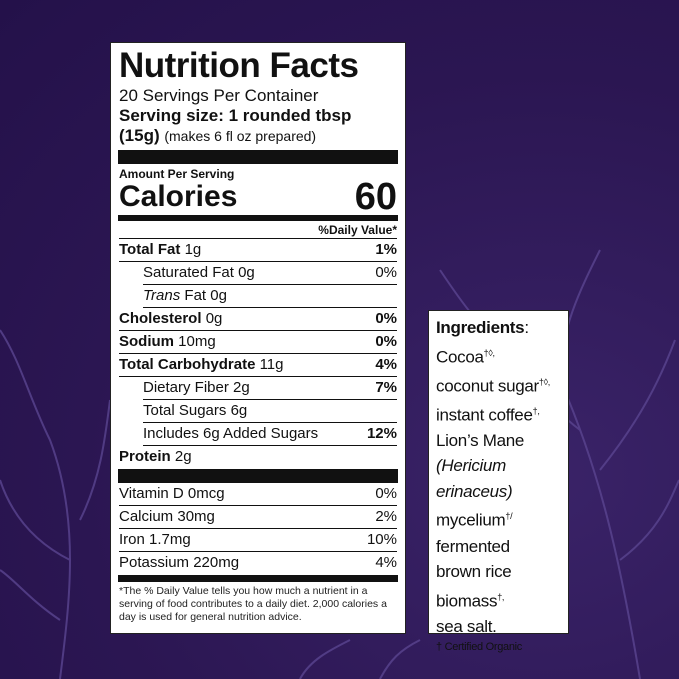 The width and height of the screenshot is (679, 679). I want to click on calories-row: Calories 60, so click(258, 197).